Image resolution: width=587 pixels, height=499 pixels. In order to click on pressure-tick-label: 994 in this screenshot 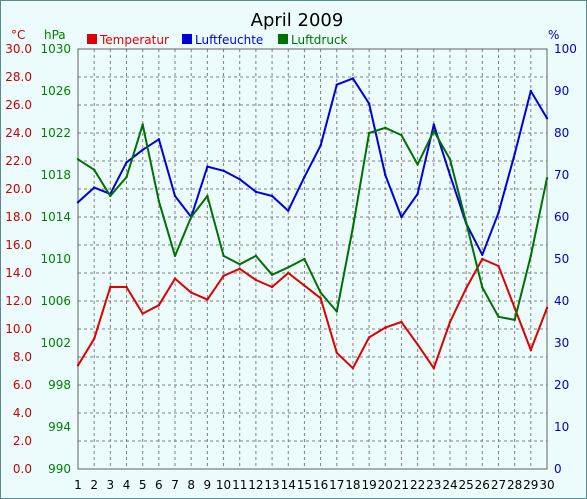, I will do `click(59, 427)`.